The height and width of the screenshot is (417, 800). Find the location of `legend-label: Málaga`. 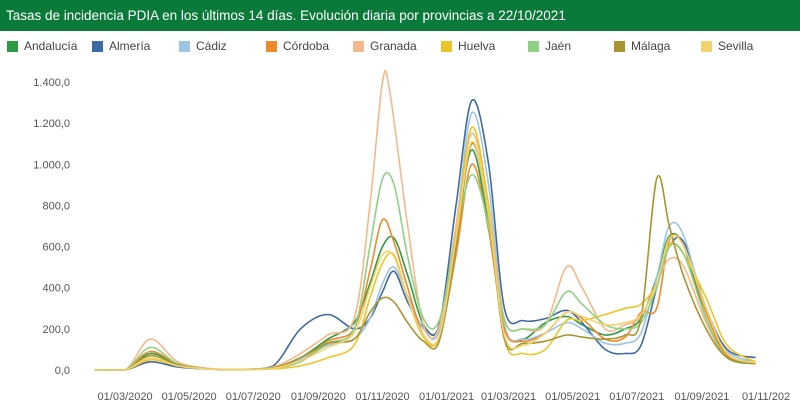

legend-label: Málaga is located at coordinates (651, 46).